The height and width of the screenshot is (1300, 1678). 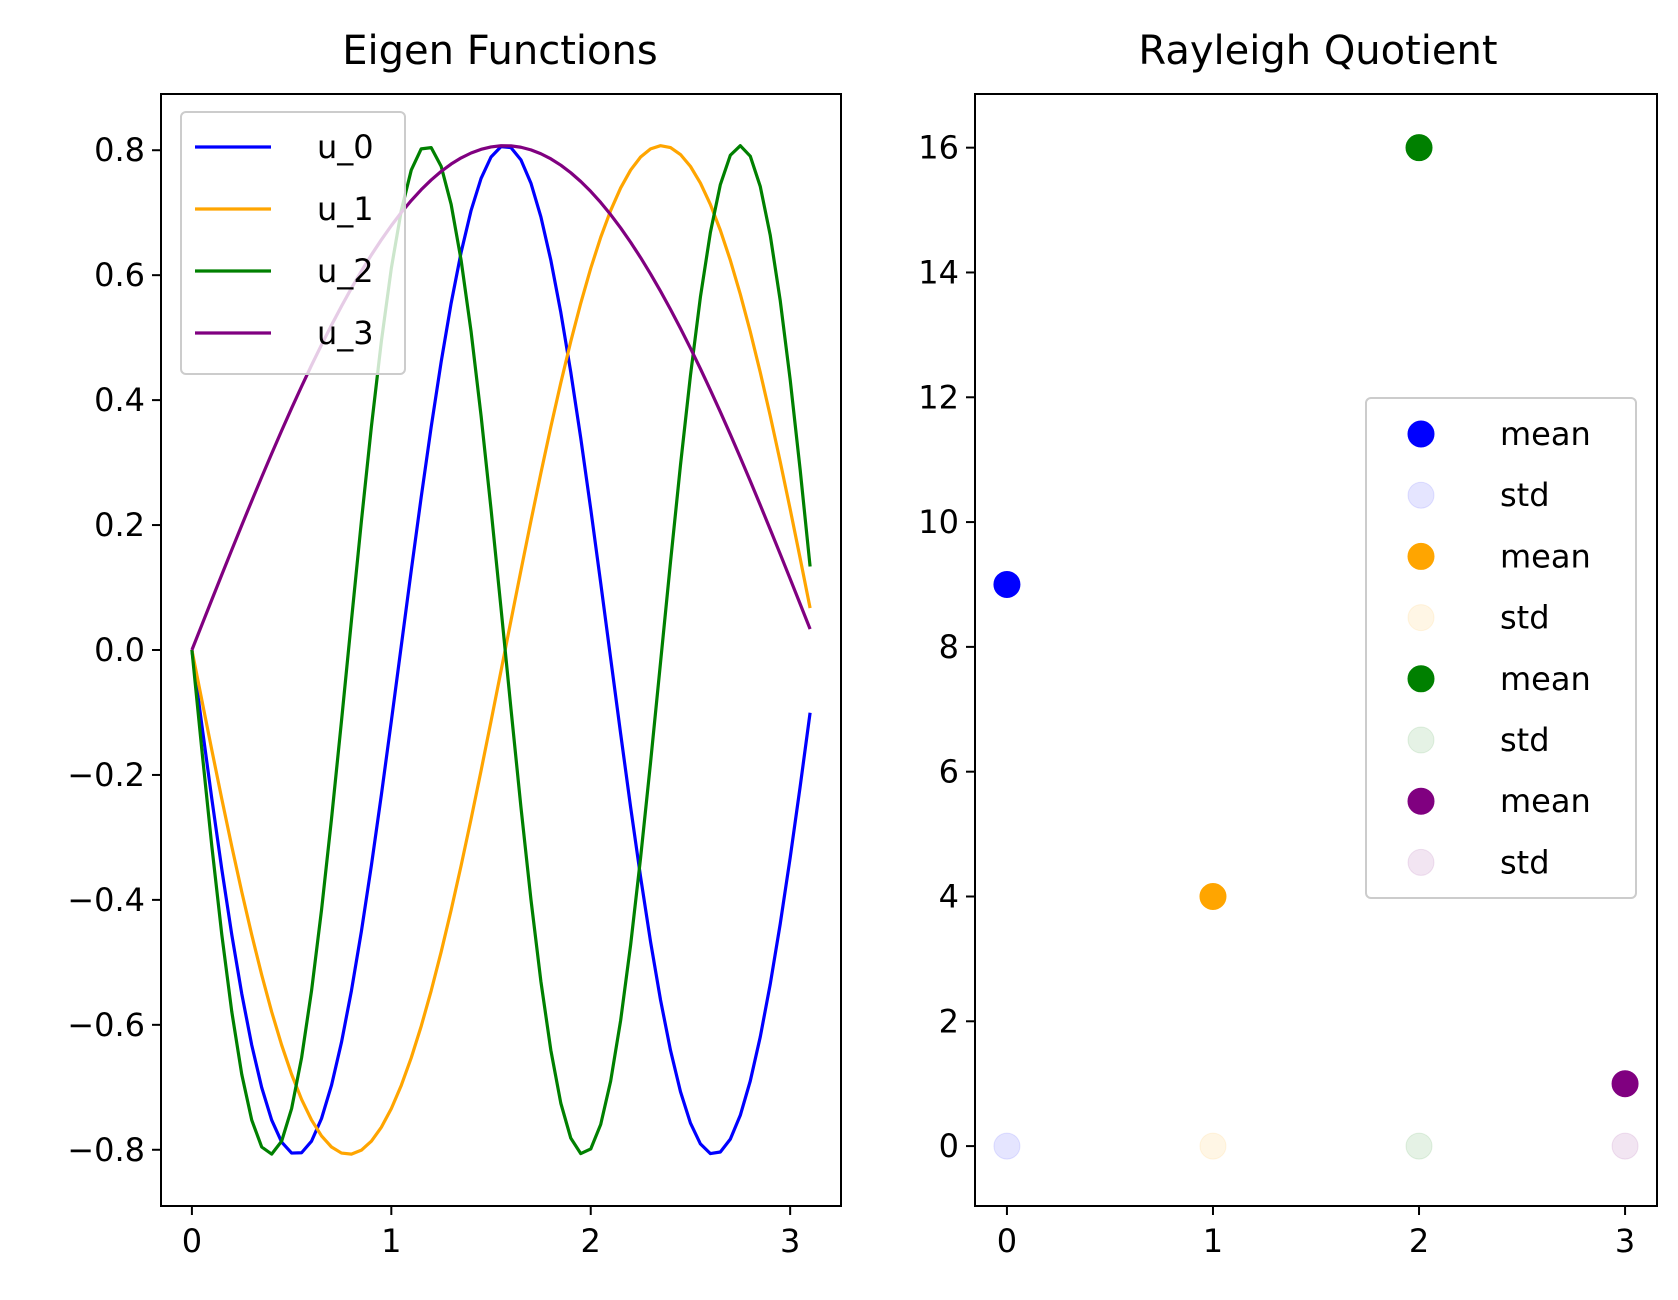 What do you see at coordinates (949, 1021) in the screenshot?
I see `y-tick-label: 2` at bounding box center [949, 1021].